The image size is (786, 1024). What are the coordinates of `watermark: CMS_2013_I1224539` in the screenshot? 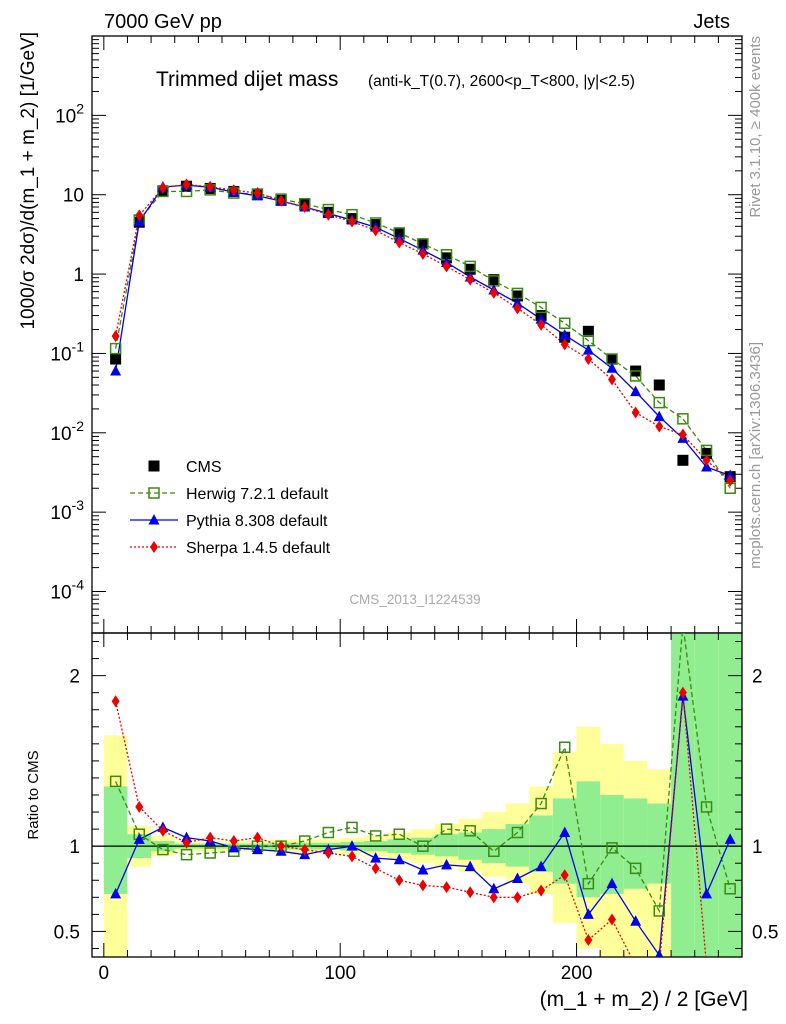 It's located at (414, 599).